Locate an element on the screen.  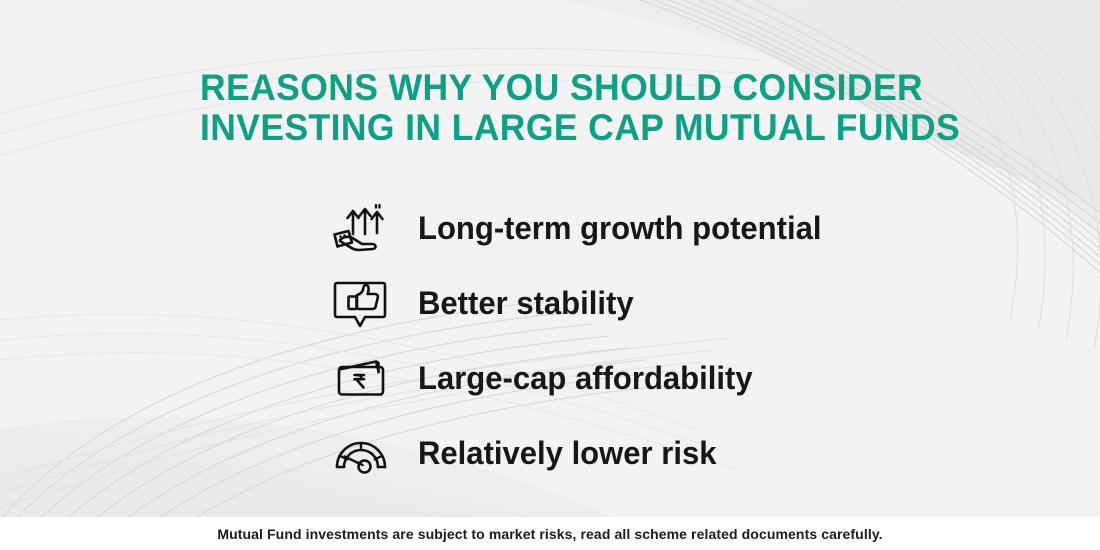
wallet-rupee-icon is located at coordinates (361, 378).